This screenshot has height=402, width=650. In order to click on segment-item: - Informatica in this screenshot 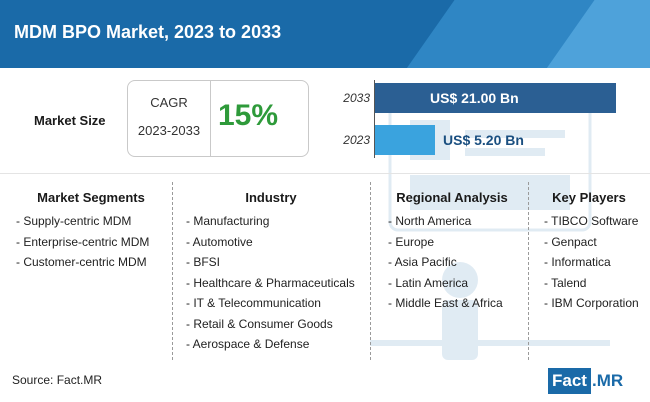, I will do `click(577, 262)`.